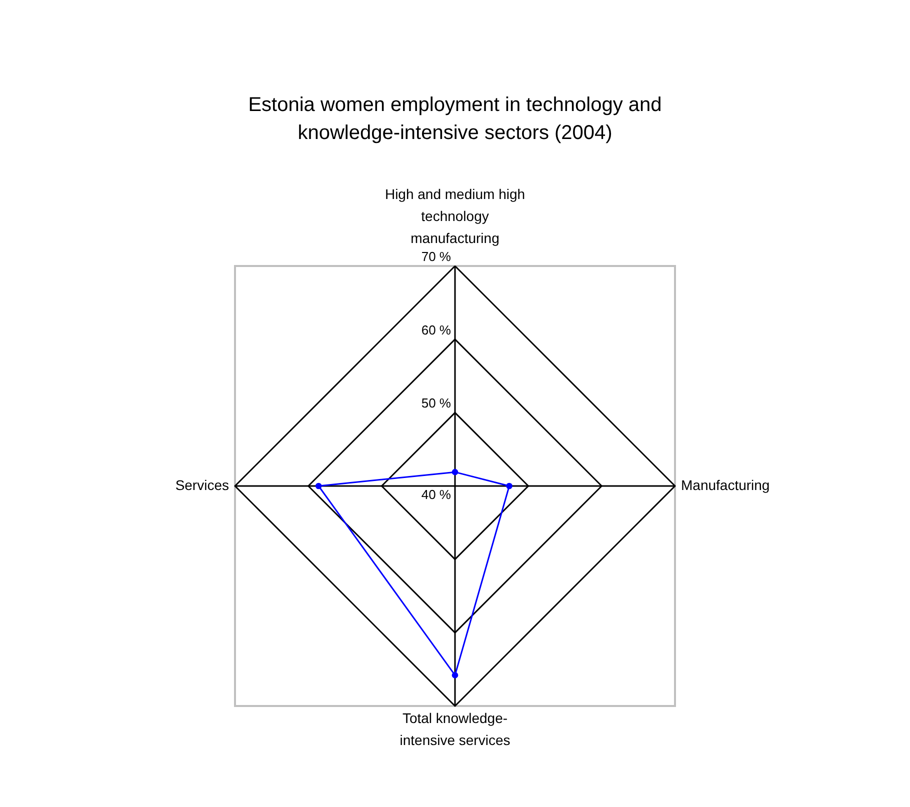  Describe the element at coordinates (436, 494) in the screenshot. I see `y-tick-label: 40 %` at that location.